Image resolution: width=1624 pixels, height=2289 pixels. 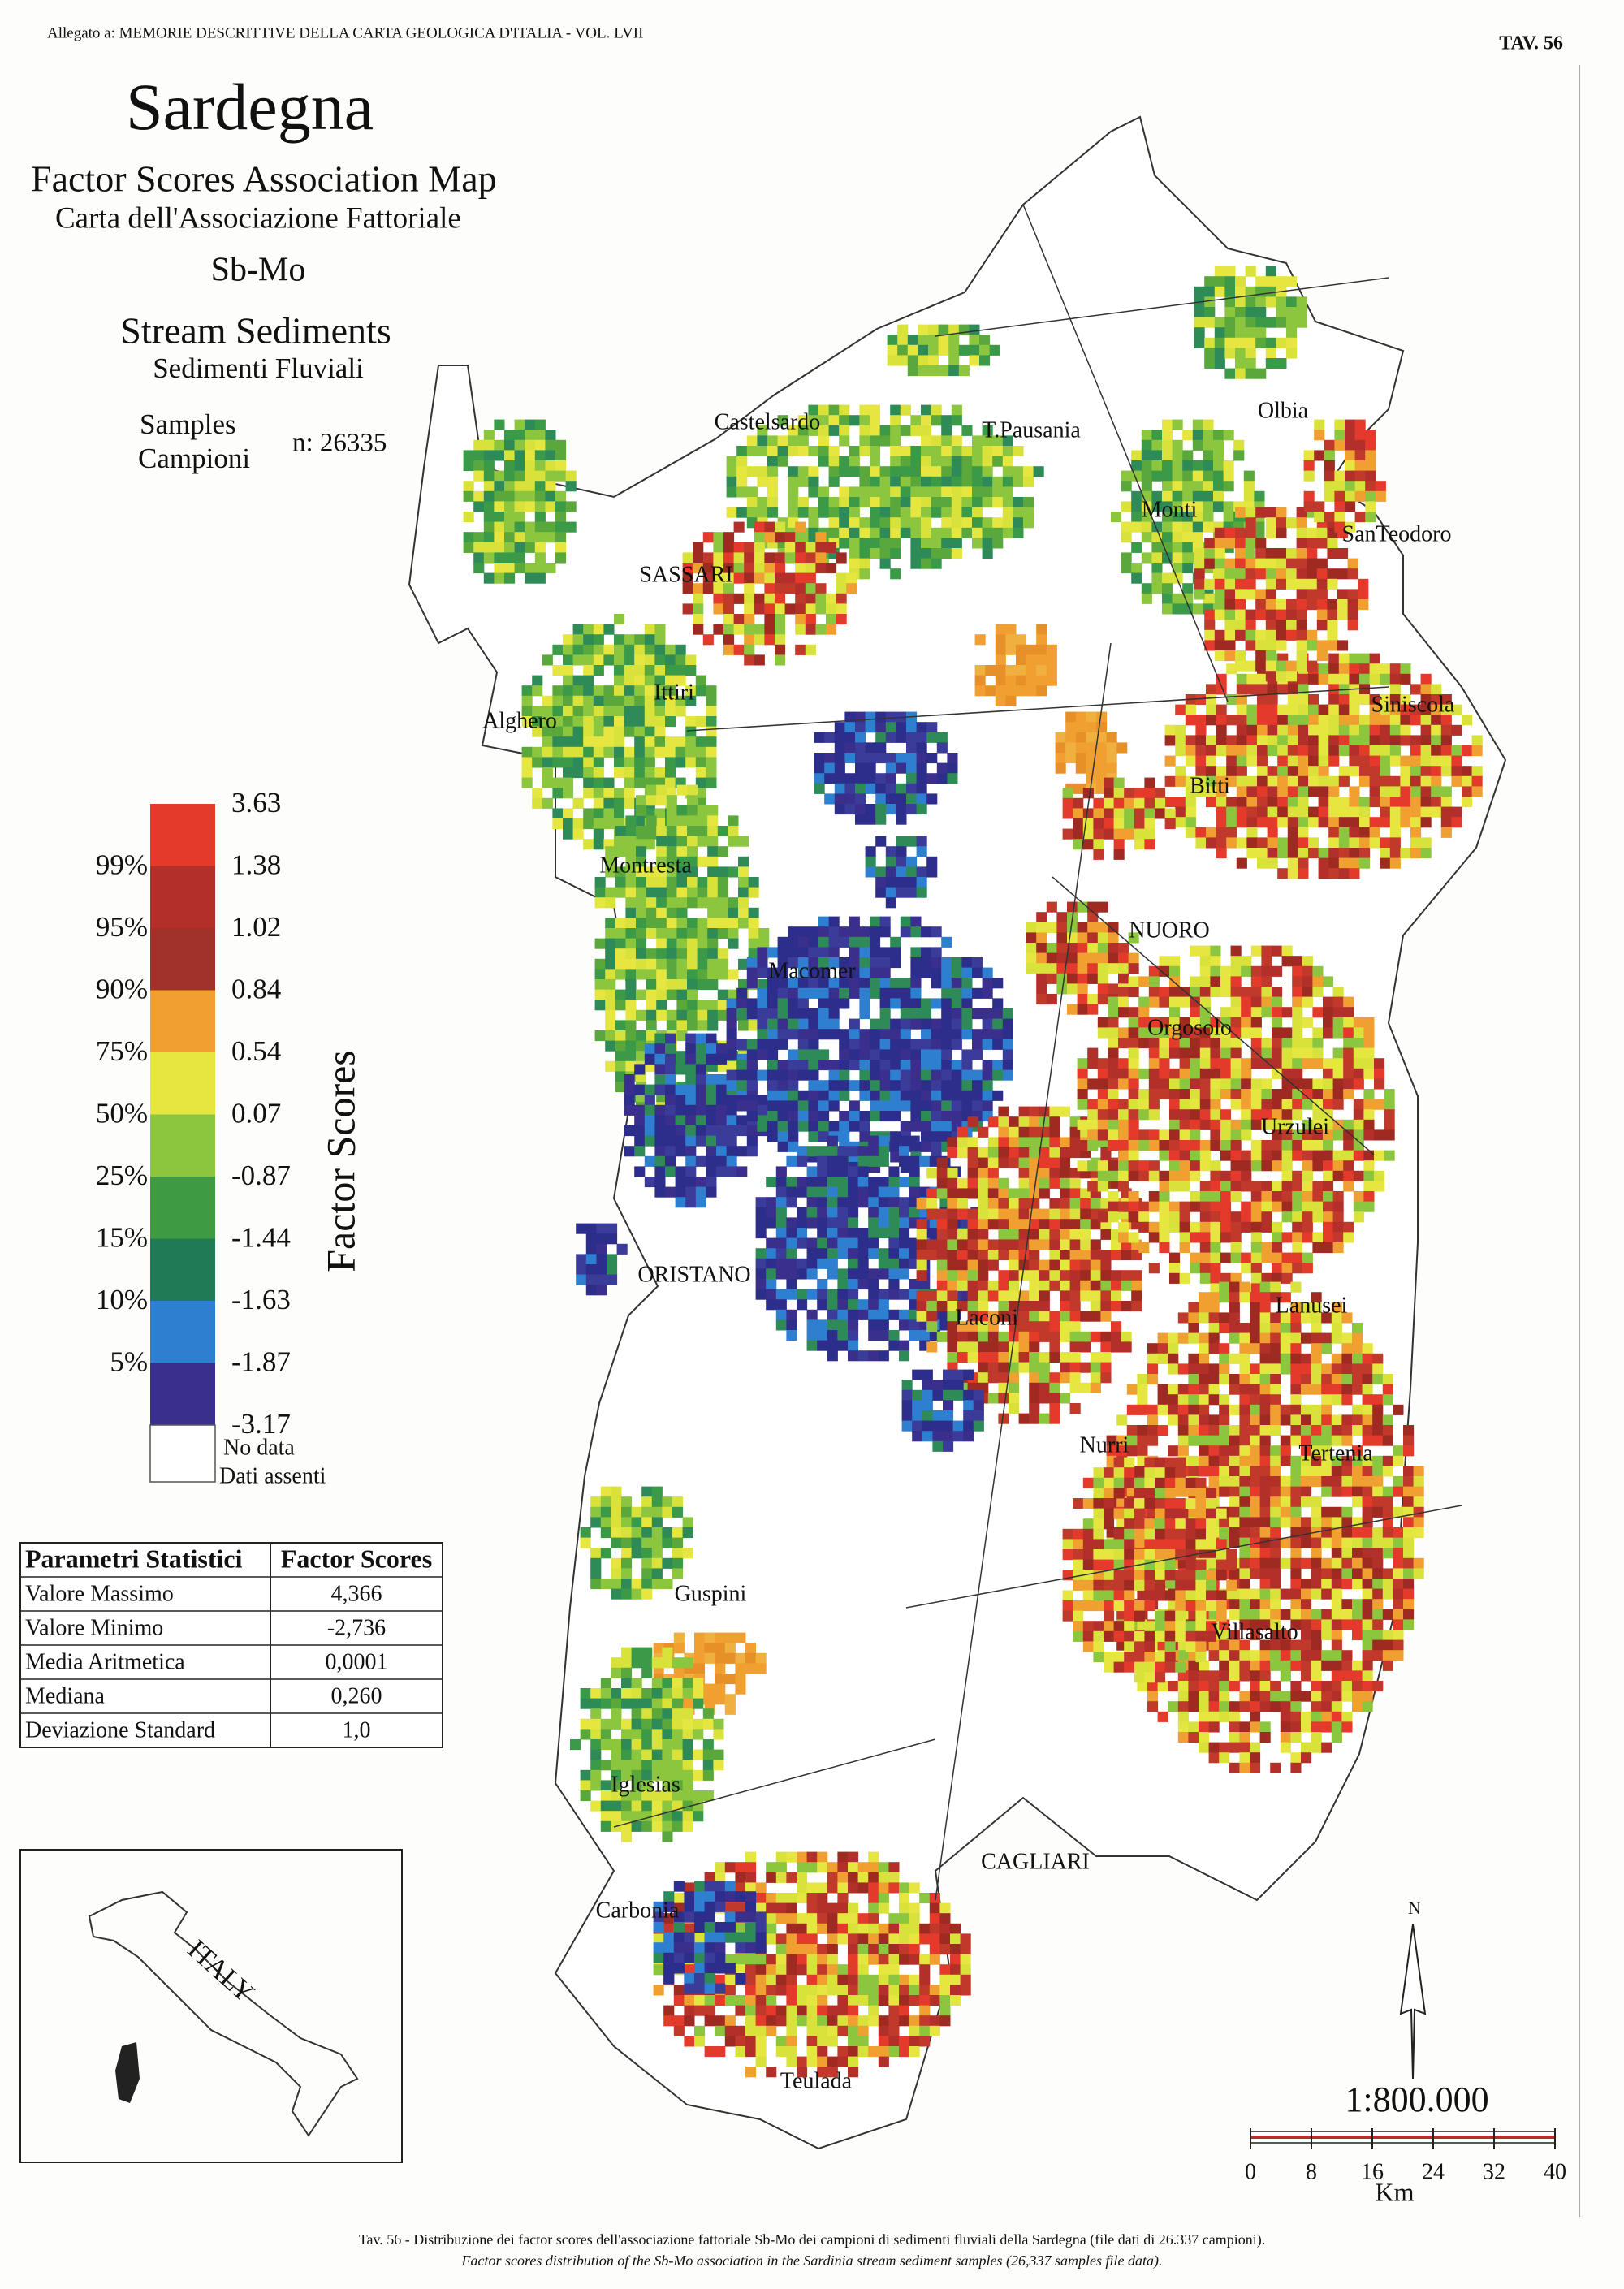 What do you see at coordinates (259, 368) in the screenshot?
I see `media-it: Sedimenti Fluviali` at bounding box center [259, 368].